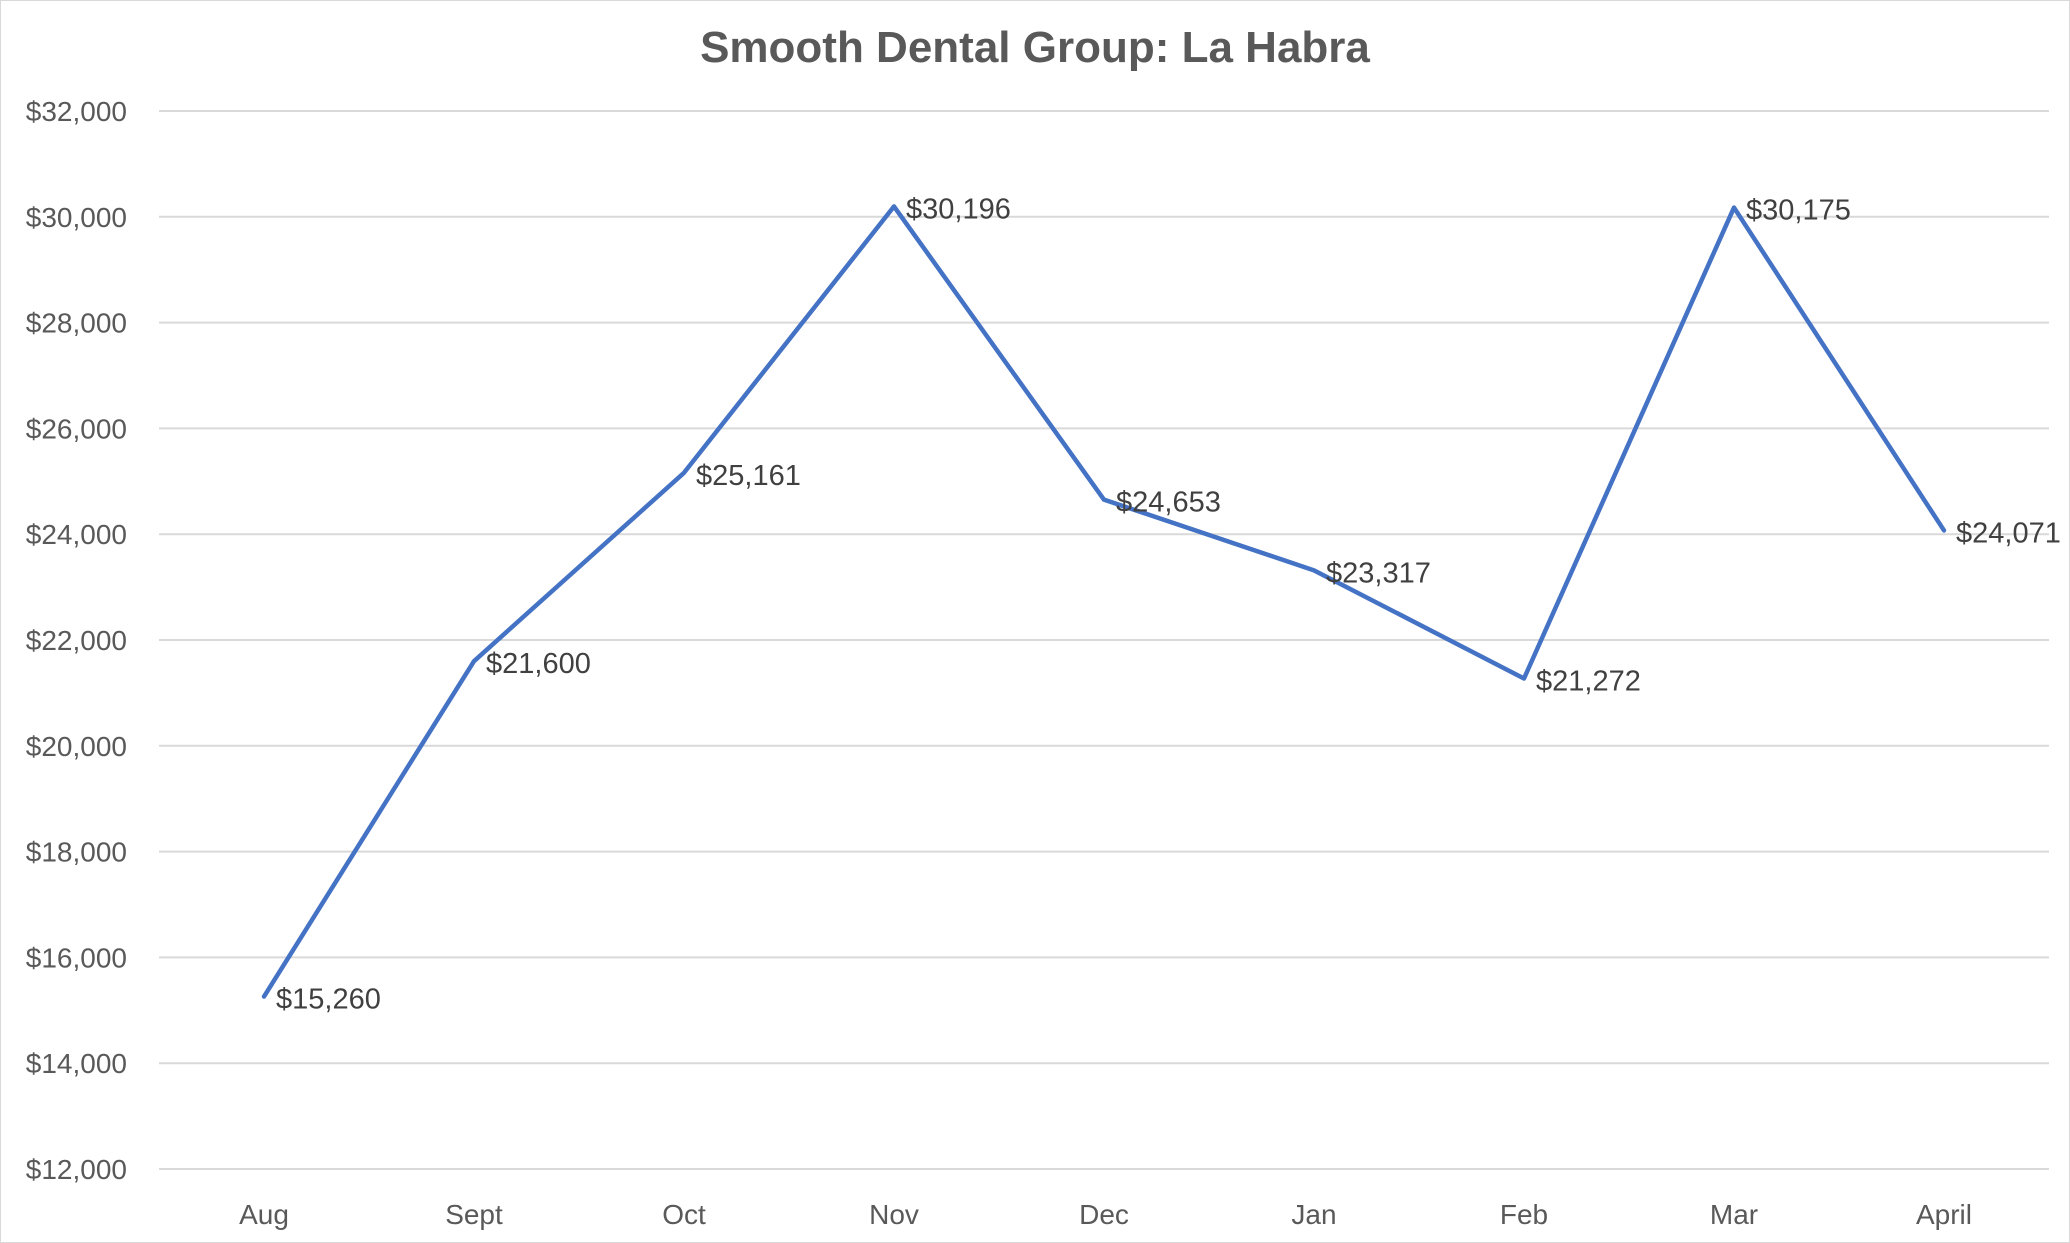 This screenshot has width=2070, height=1243. I want to click on y-tick-label: $16,000, so click(76, 957).